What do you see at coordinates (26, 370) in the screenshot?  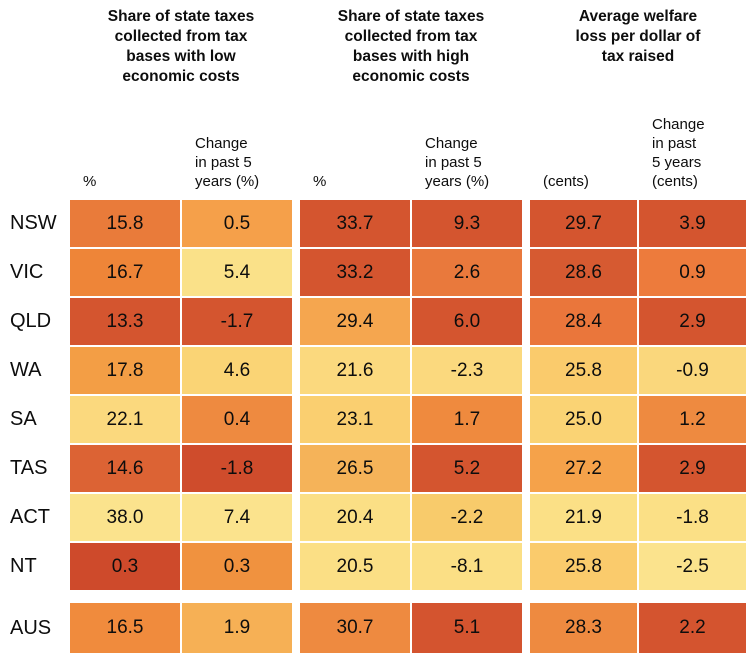 I see `row-label: WA` at bounding box center [26, 370].